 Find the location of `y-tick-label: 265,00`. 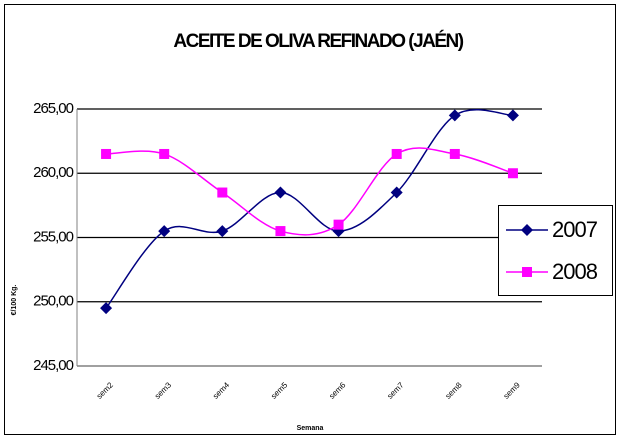

y-tick-label: 265,00 is located at coordinates (53, 108).